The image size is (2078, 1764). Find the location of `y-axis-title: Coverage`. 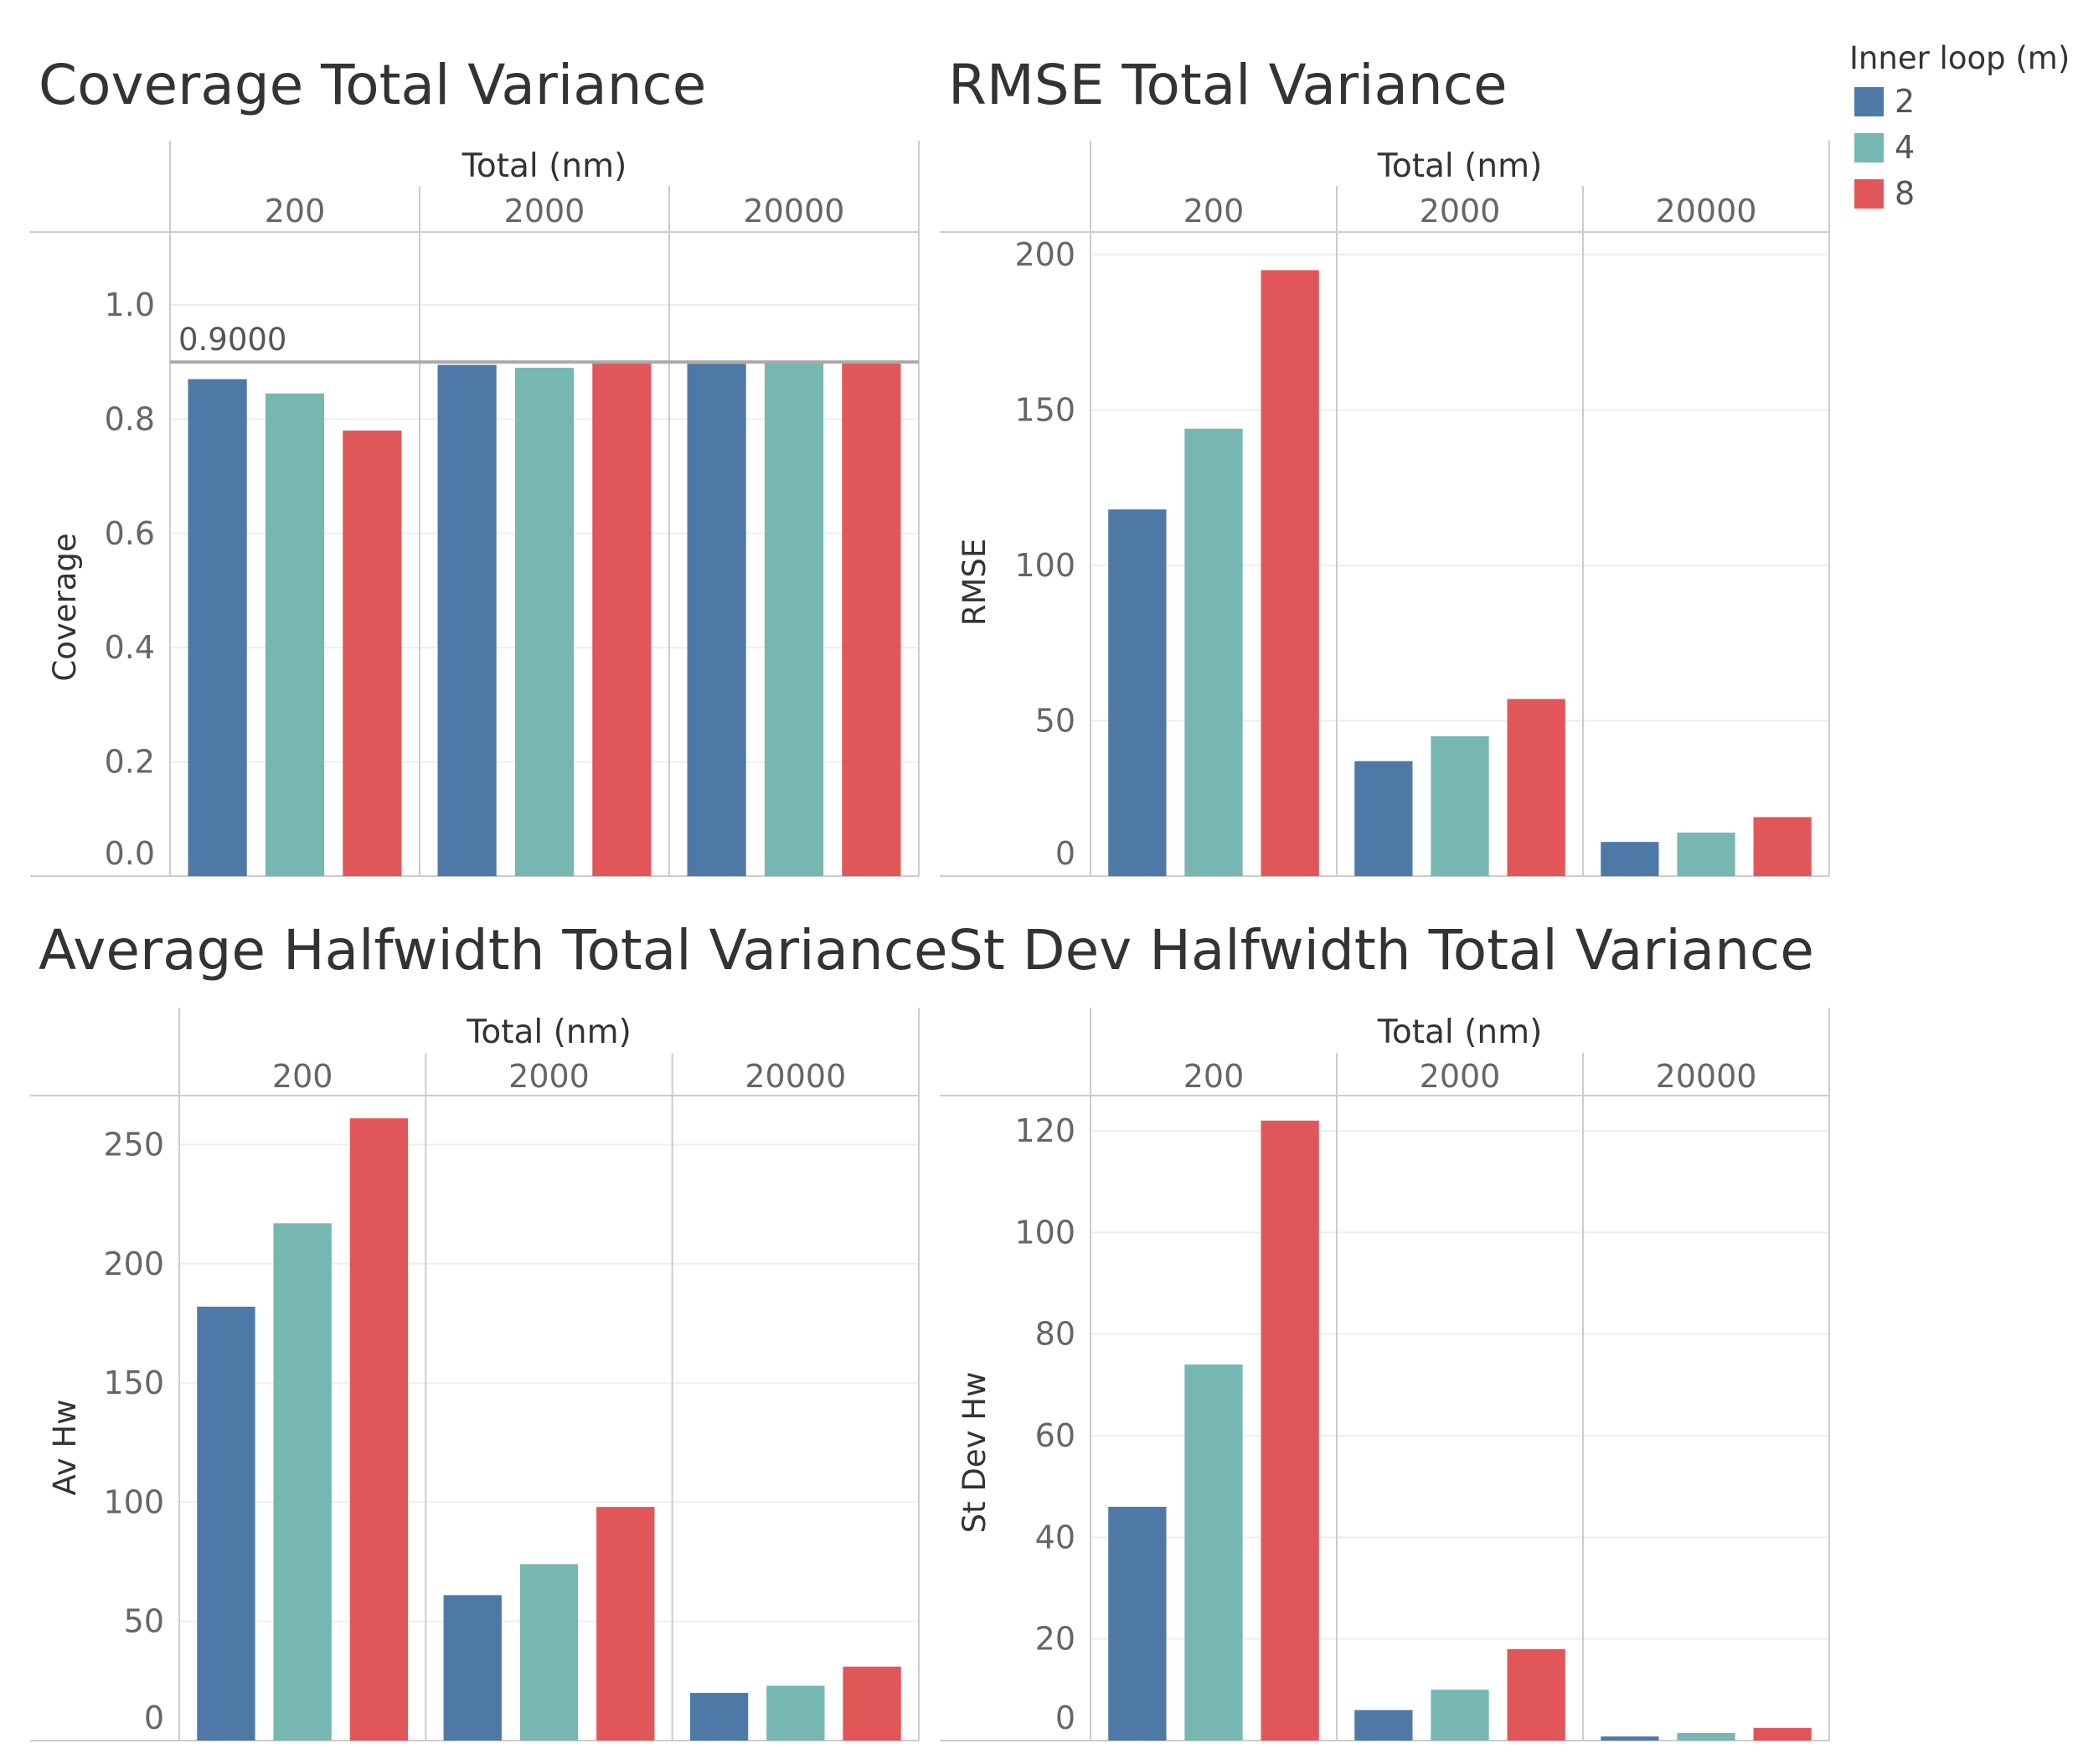

y-axis-title: Coverage is located at coordinates (65, 607).